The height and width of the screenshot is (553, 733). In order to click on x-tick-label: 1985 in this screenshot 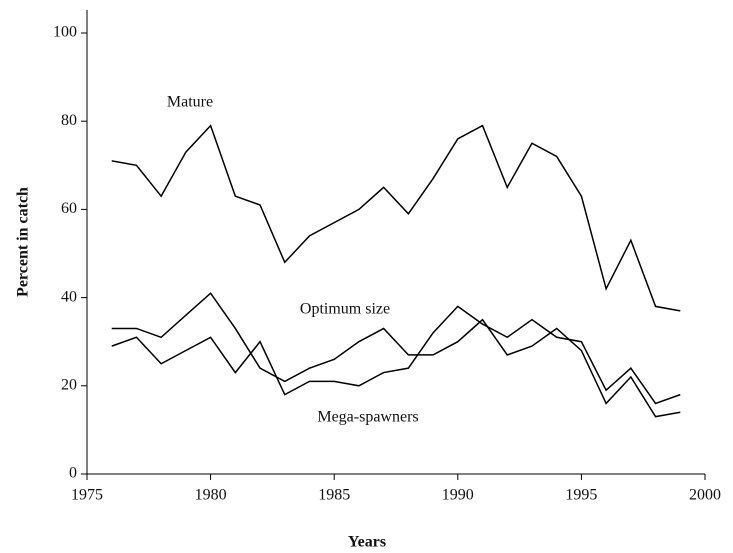, I will do `click(334, 495)`.